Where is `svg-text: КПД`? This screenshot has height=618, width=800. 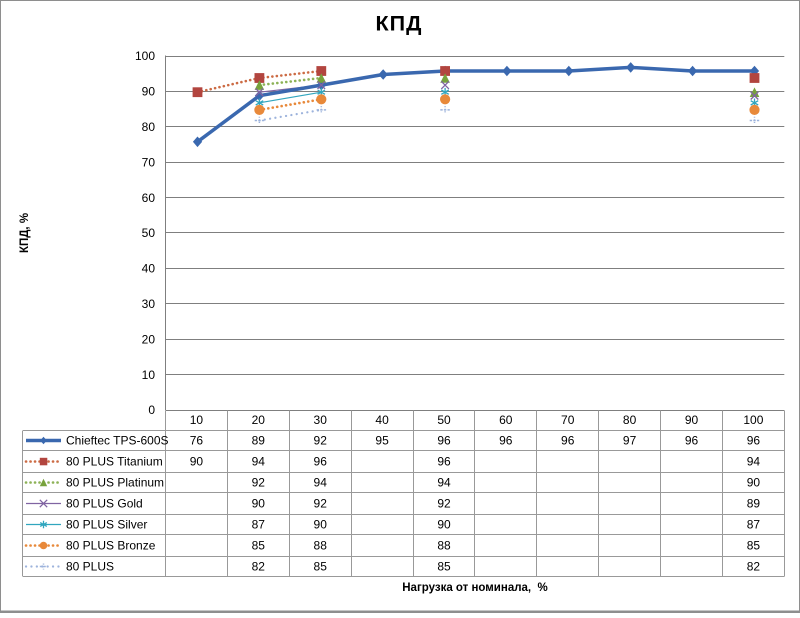 svg-text: КПД is located at coordinates (399, 24).